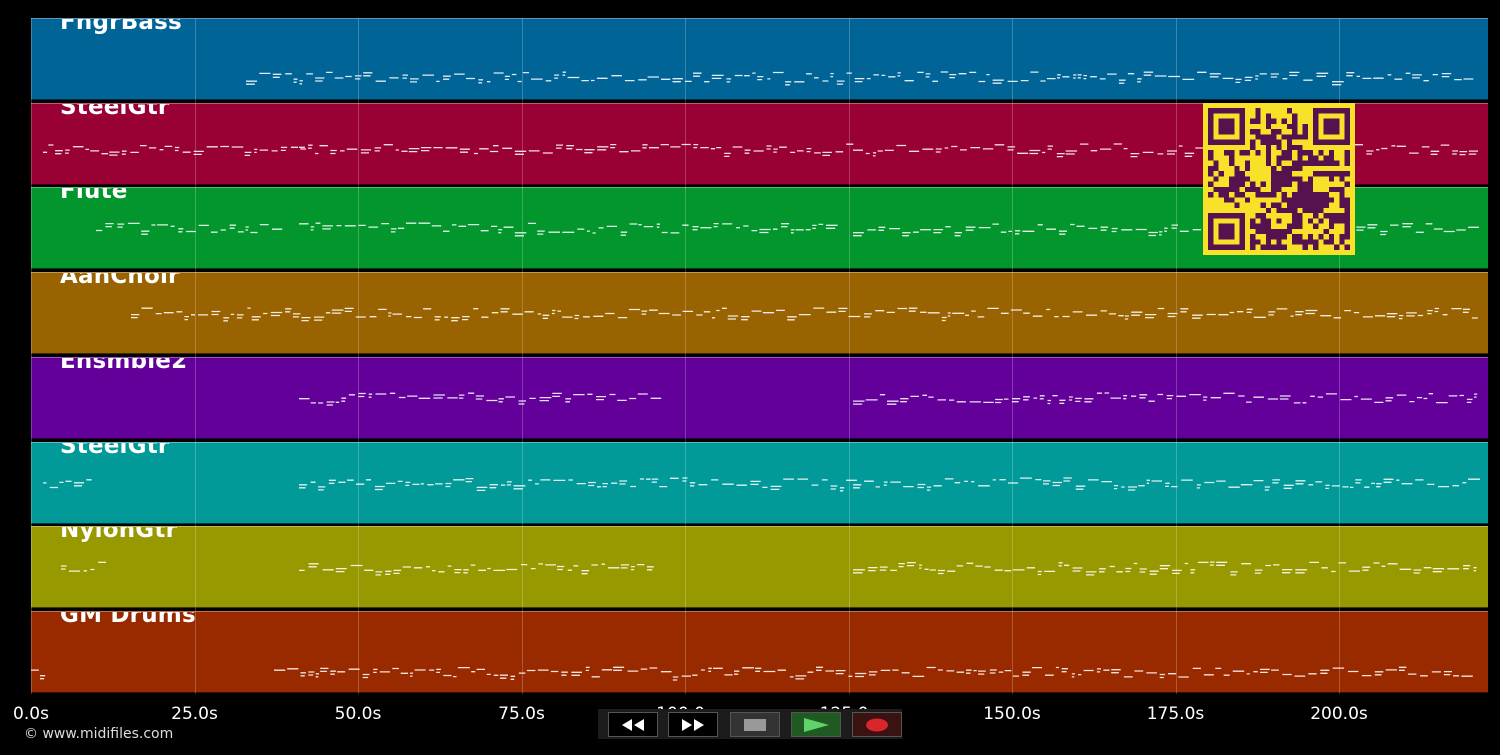 Image resolution: width=1500 pixels, height=755 pixels. I want to click on track-7-nylongtr: NylonGtr, so click(759, 567).